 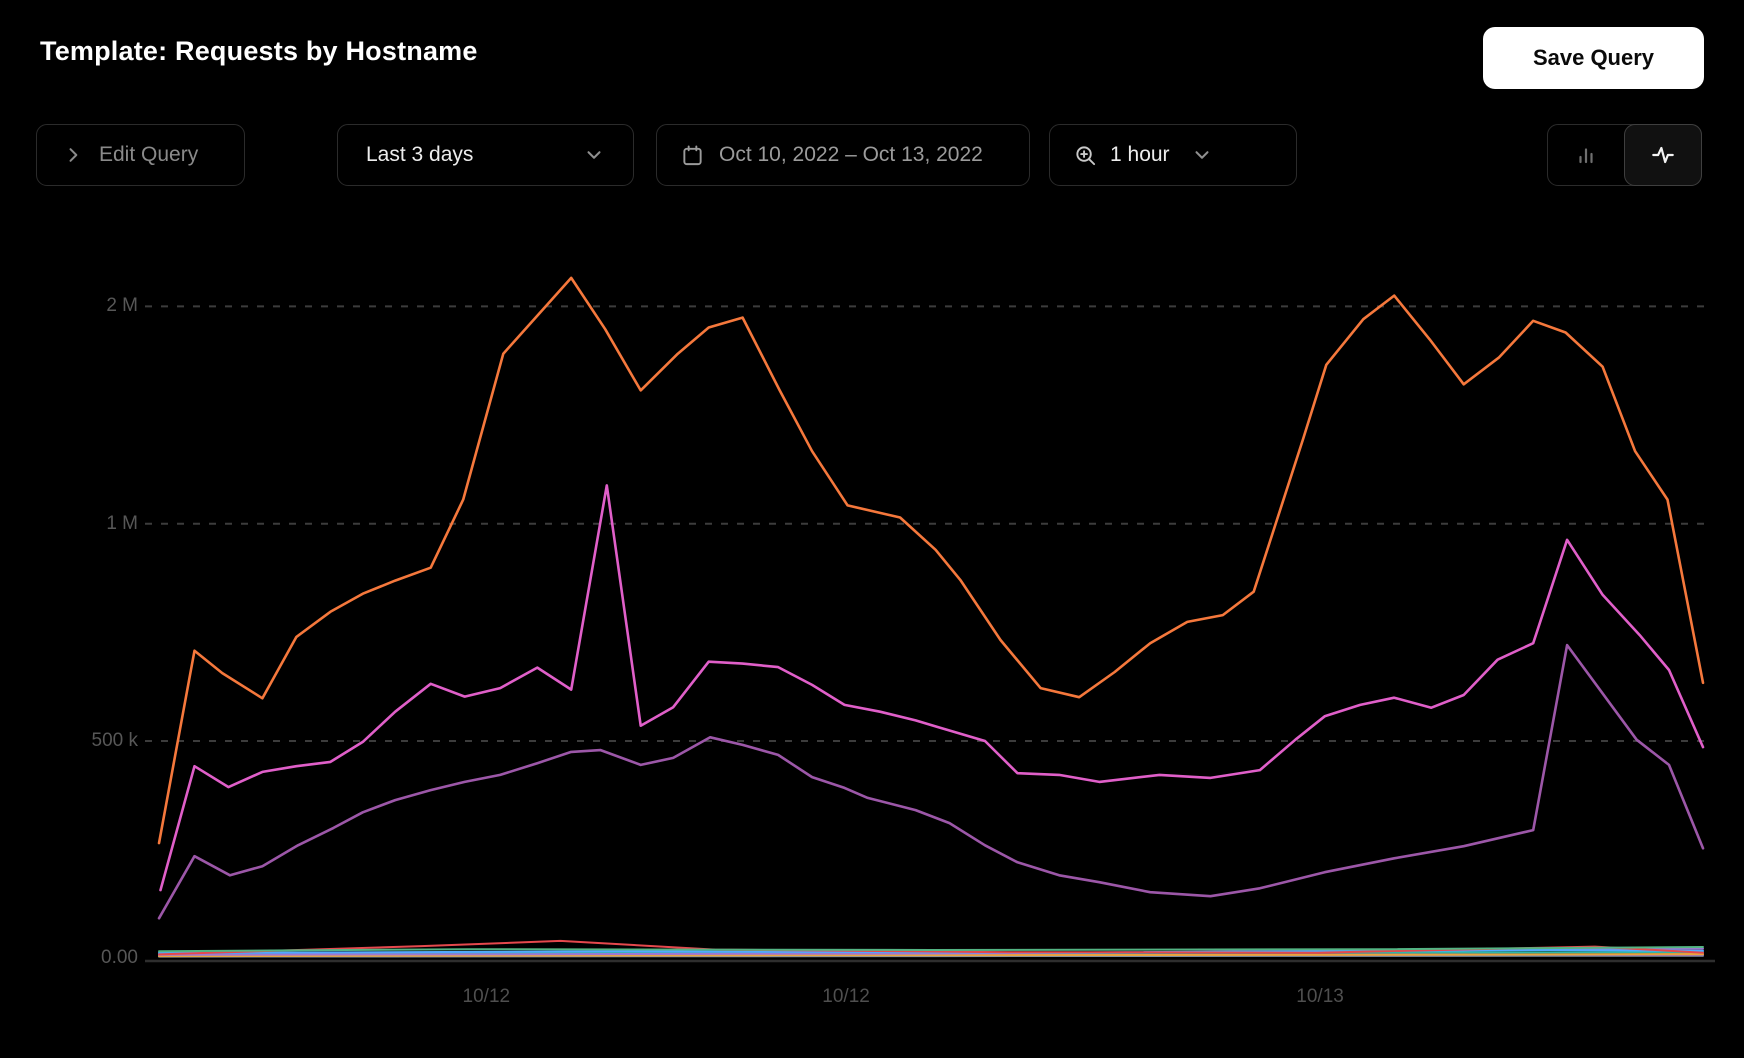 I want to click on y-tick-label: 0.00, so click(x=119, y=958).